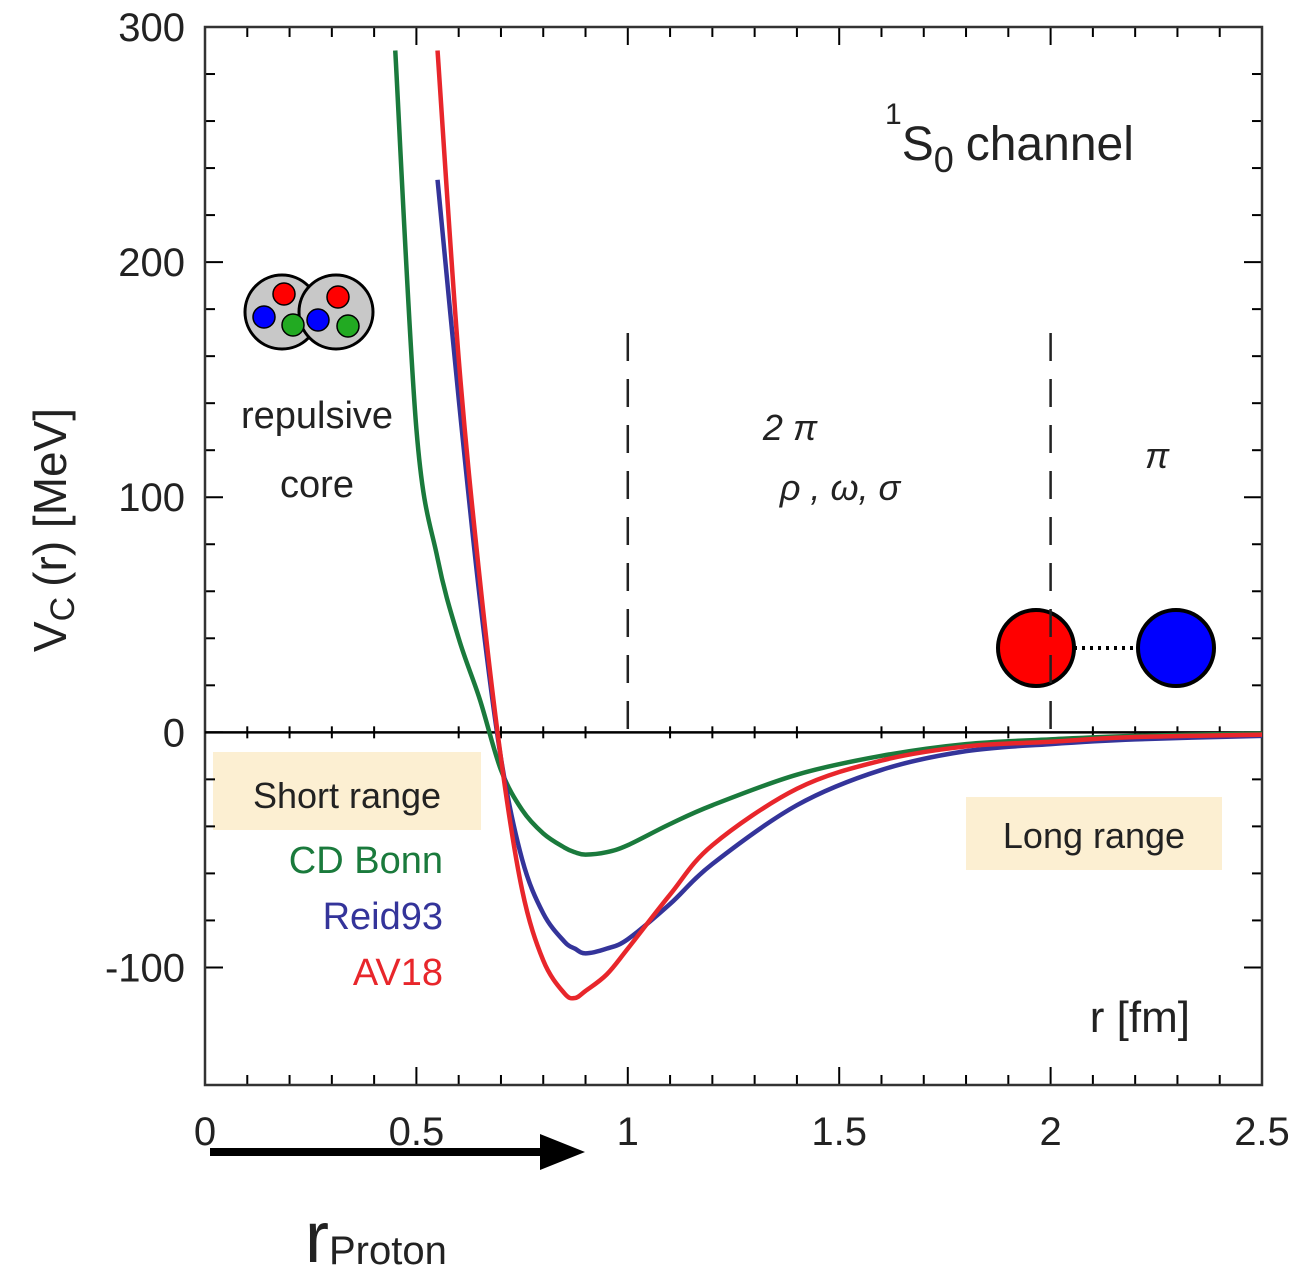 The width and height of the screenshot is (1309, 1275). What do you see at coordinates (790, 427) in the screenshot?
I see `region-label: 2 π` at bounding box center [790, 427].